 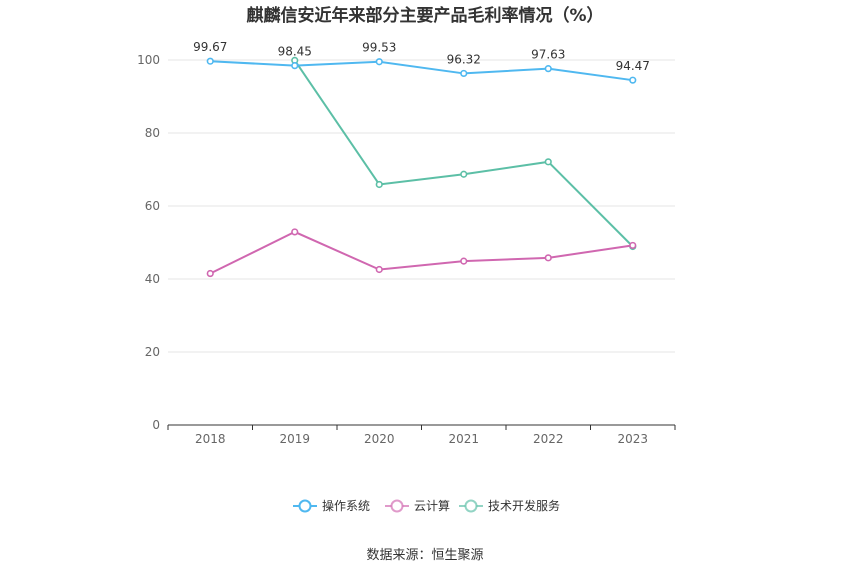 I want to click on legend-item-1: 操作系统, so click(x=331, y=505).